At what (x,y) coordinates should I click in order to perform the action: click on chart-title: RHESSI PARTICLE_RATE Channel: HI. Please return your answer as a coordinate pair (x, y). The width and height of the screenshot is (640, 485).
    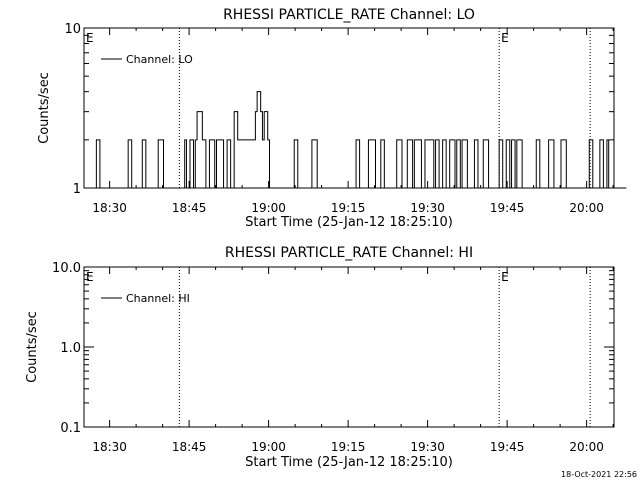
    Looking at the image, I should click on (349, 253).